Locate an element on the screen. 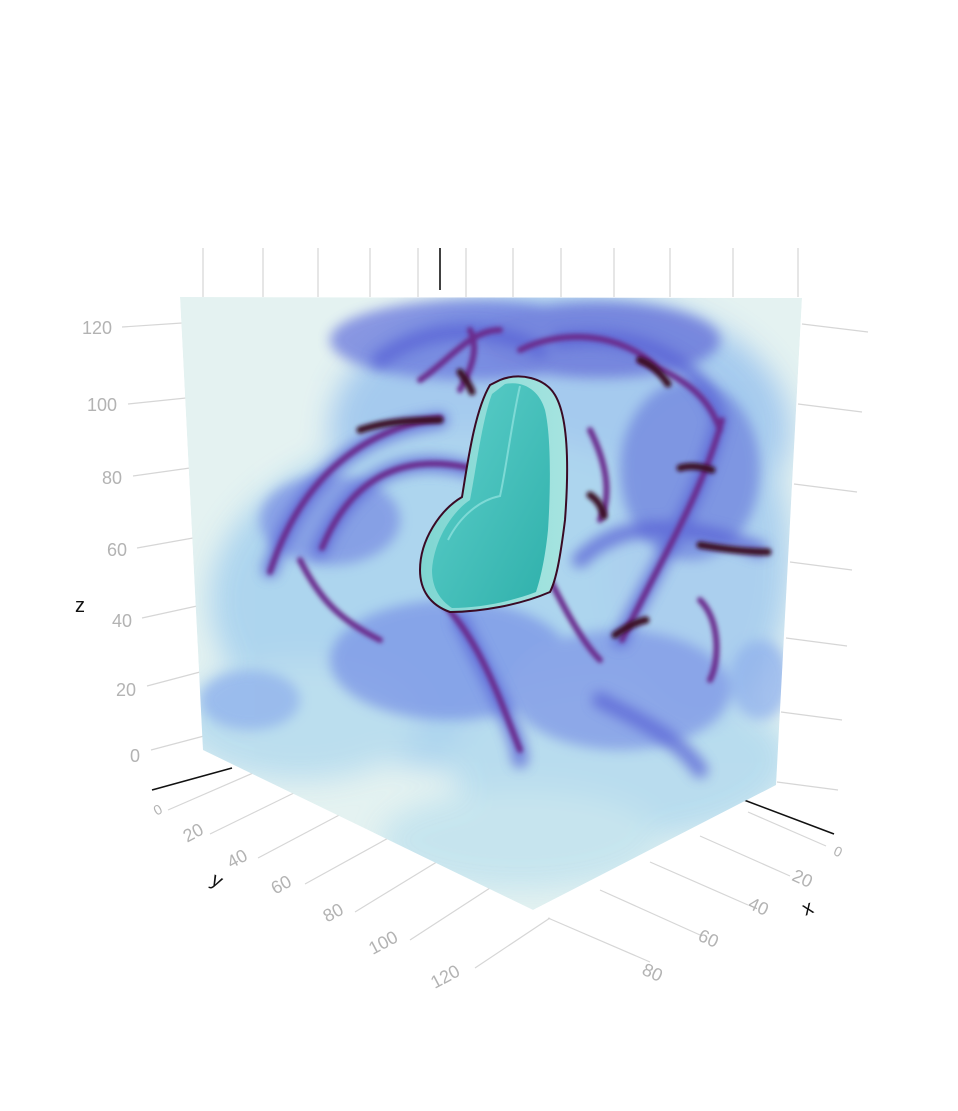 The image size is (958, 1111). z-tick-40: 40 is located at coordinates (122, 621).